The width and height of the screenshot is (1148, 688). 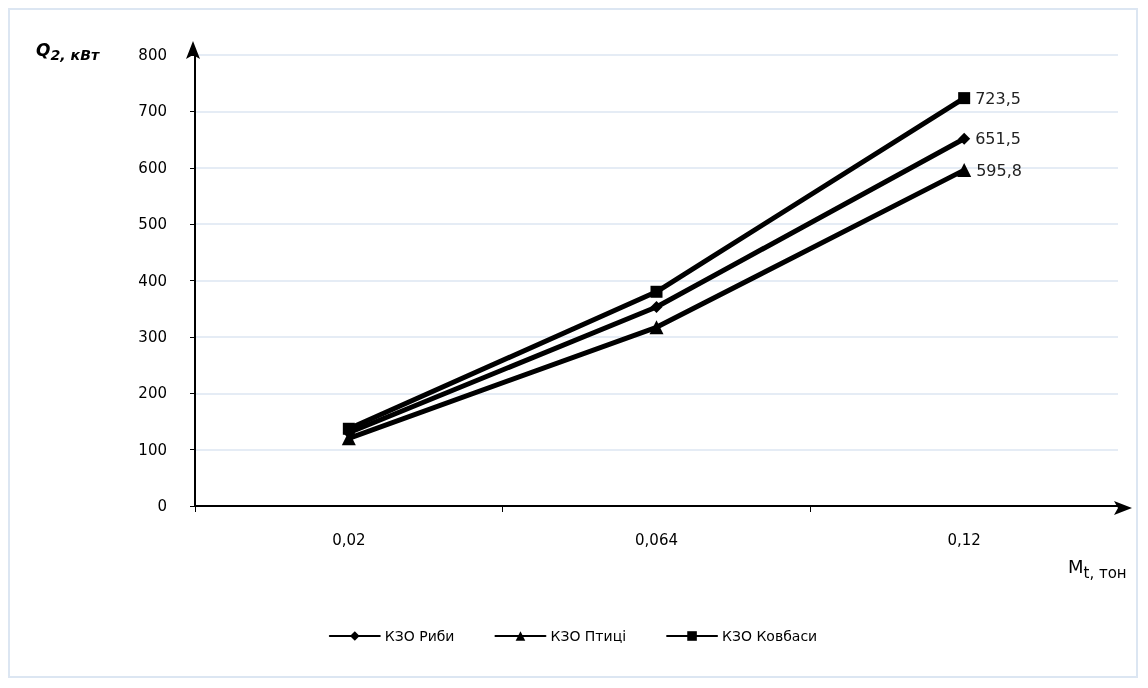 I want to click on x-tick-label: 0,064, so click(x=656, y=539).